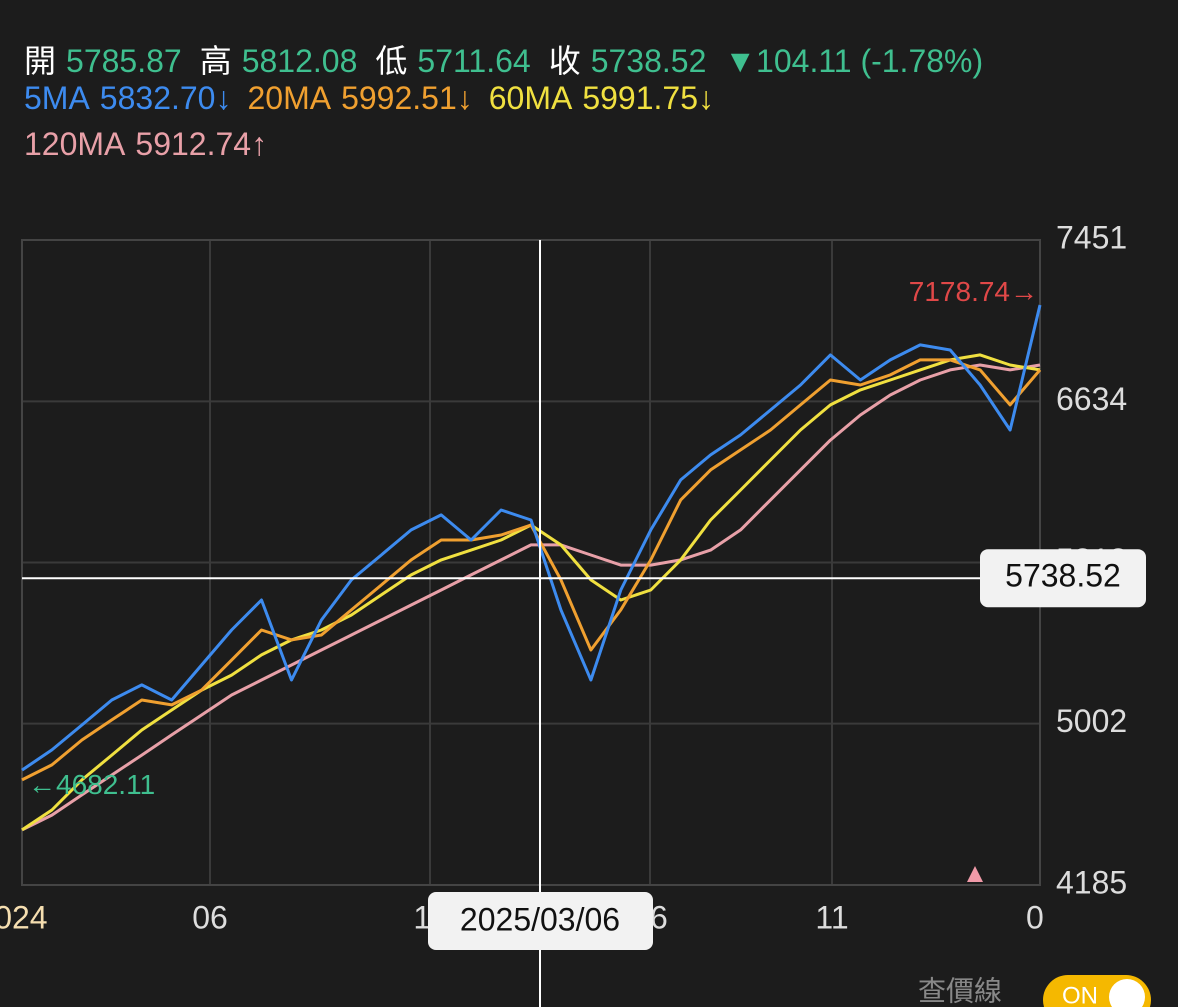 The height and width of the screenshot is (1007, 1178). What do you see at coordinates (1091, 721) in the screenshot?
I see `y-tick-label: 5002` at bounding box center [1091, 721].